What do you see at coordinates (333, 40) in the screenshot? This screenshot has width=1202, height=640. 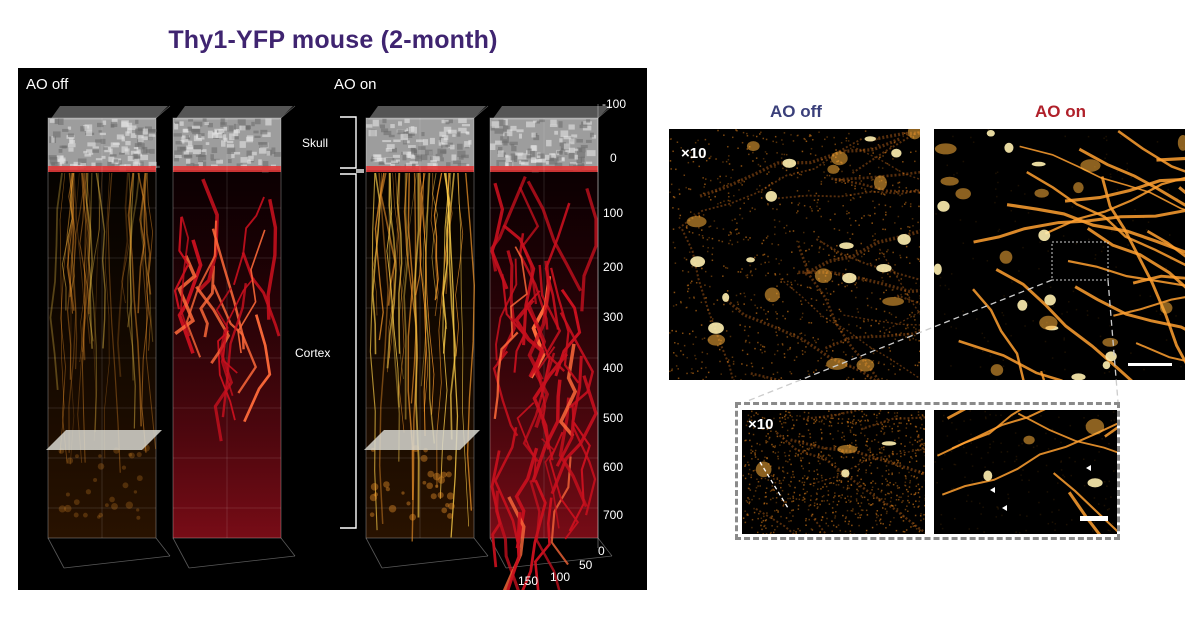 I see `figure-title: Thy1-YFP mouse (2-month)` at bounding box center [333, 40].